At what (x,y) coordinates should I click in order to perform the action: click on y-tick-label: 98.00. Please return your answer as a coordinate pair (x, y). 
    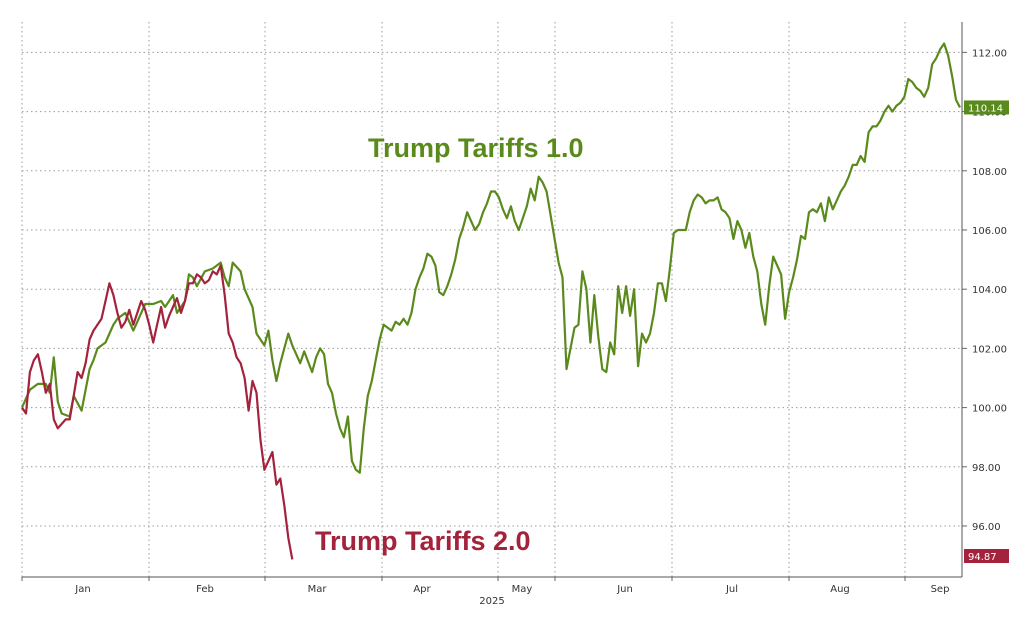
    Looking at the image, I should click on (986, 468).